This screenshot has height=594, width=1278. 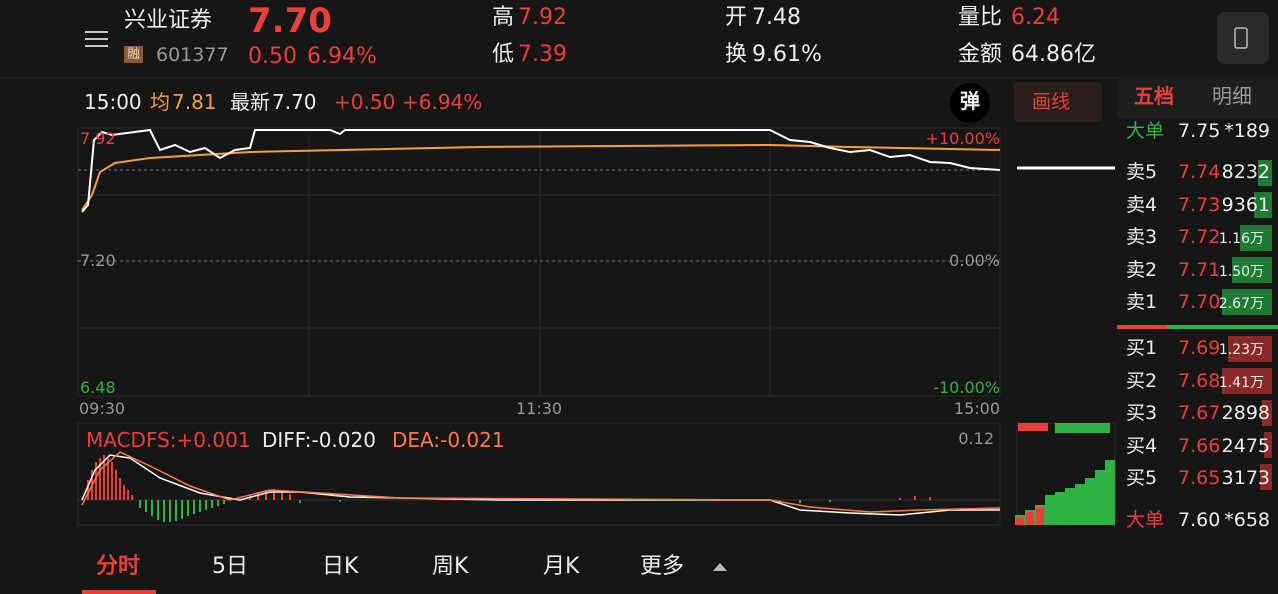 I want to click on book-label: 卖4, so click(x=1142, y=204).